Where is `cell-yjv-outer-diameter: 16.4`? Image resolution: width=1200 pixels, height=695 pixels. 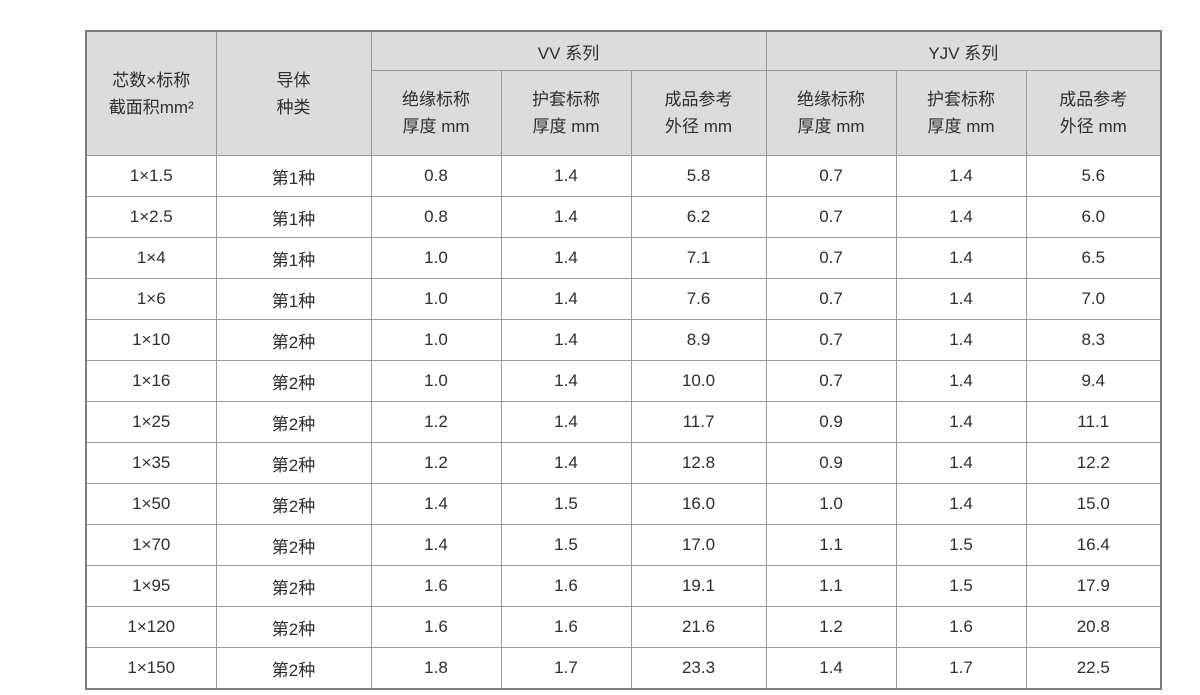 cell-yjv-outer-diameter: 16.4 is located at coordinates (1093, 545).